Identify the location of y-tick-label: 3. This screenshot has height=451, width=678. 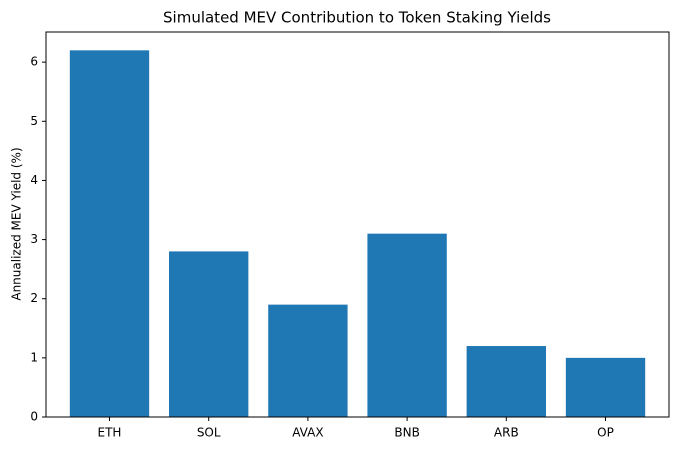
(34, 239).